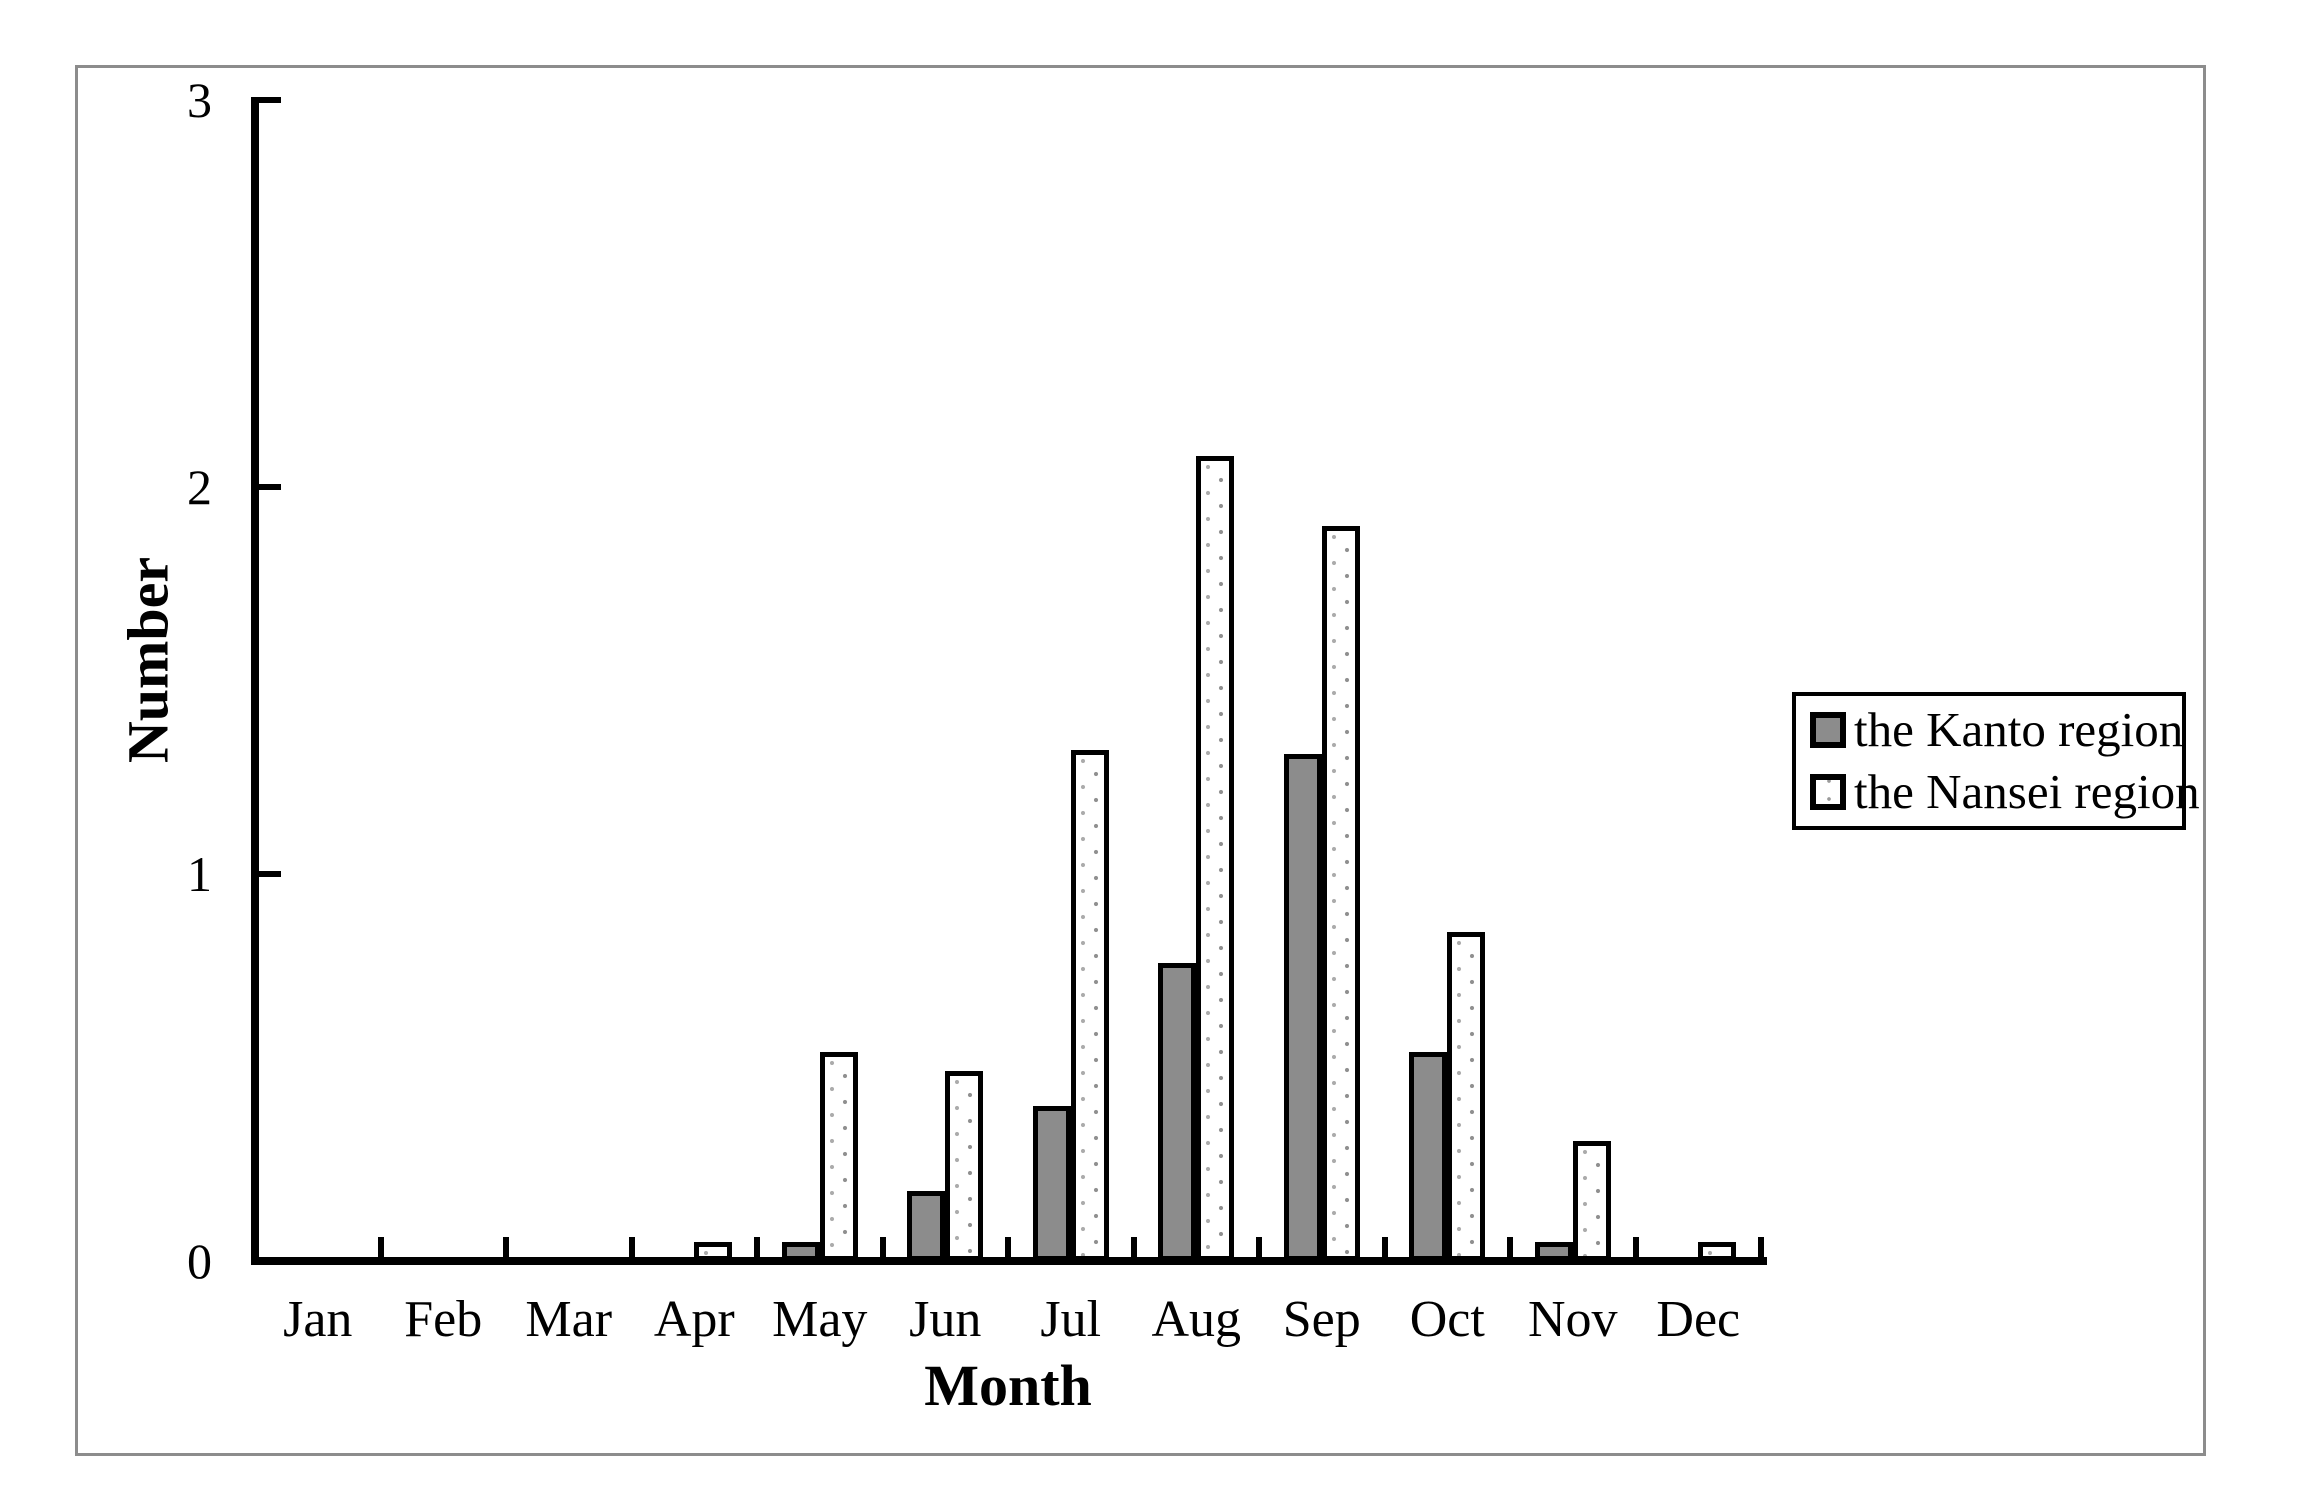 The image size is (2300, 1500). I want to click on bar-kanto-aug, so click(1177, 1112).